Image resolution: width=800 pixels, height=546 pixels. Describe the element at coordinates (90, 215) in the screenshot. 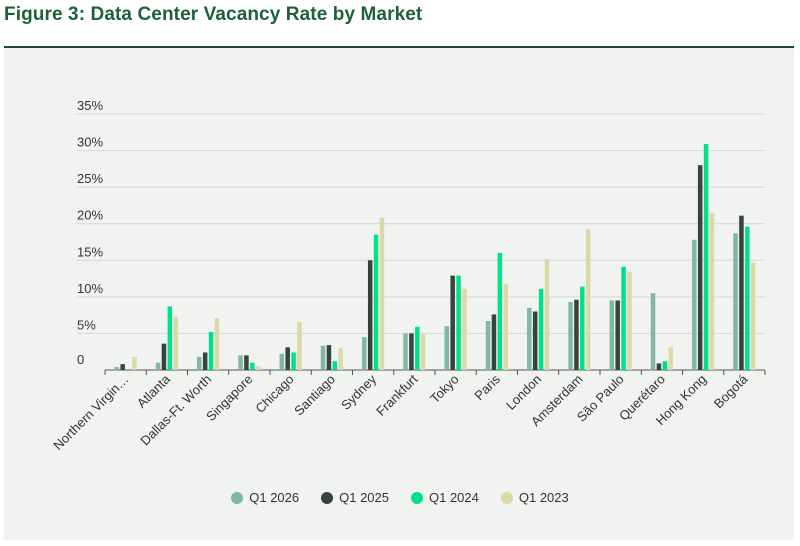

I see `y-tick-label: 20%` at that location.